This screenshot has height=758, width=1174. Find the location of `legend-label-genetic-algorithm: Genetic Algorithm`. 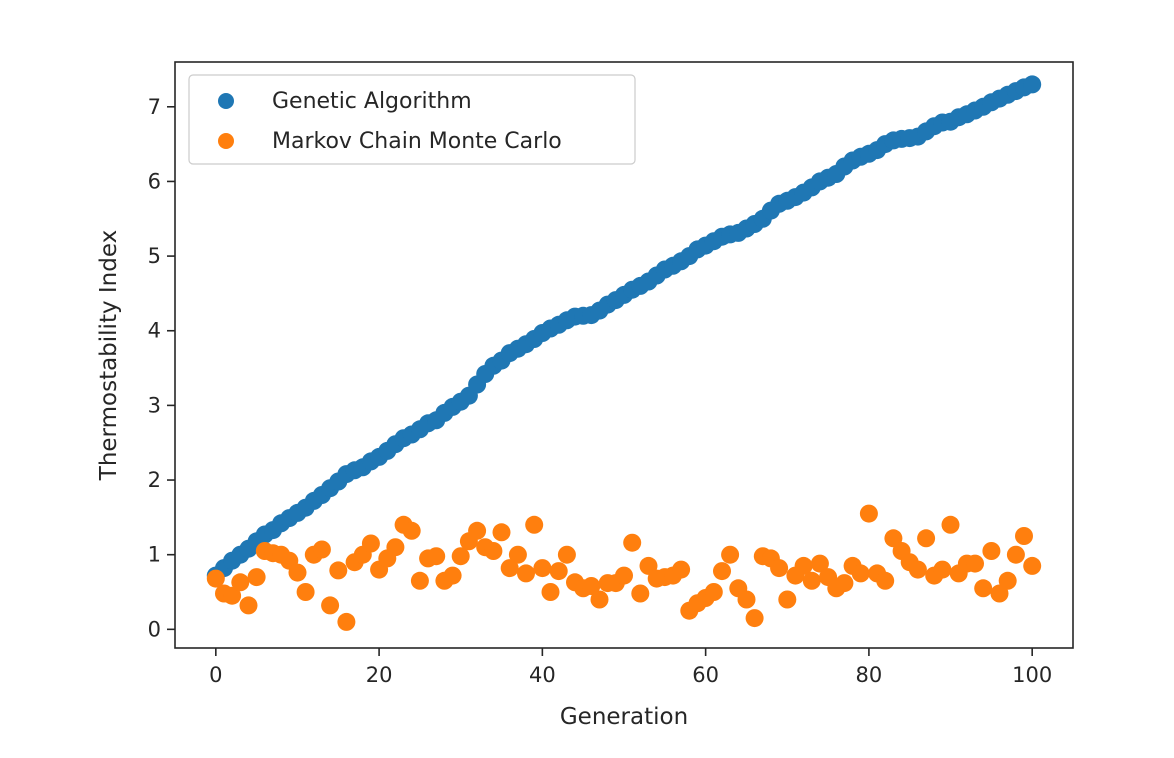

legend-label-genetic-algorithm: Genetic Algorithm is located at coordinates (372, 101).